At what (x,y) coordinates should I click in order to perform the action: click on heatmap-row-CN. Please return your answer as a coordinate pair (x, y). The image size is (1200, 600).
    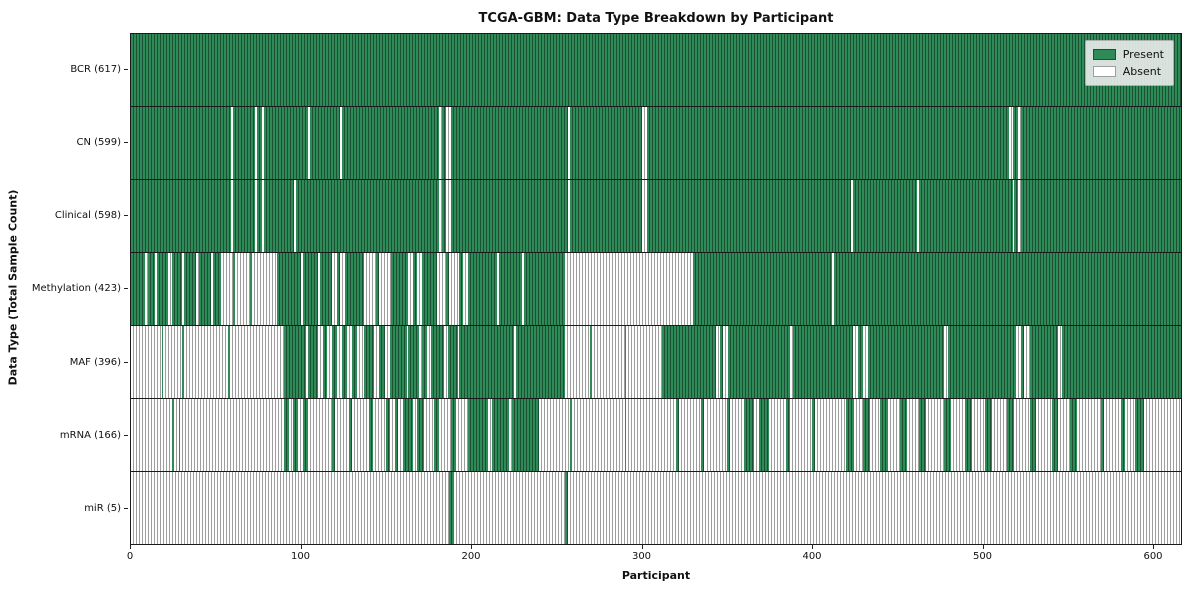
    Looking at the image, I should click on (656, 143).